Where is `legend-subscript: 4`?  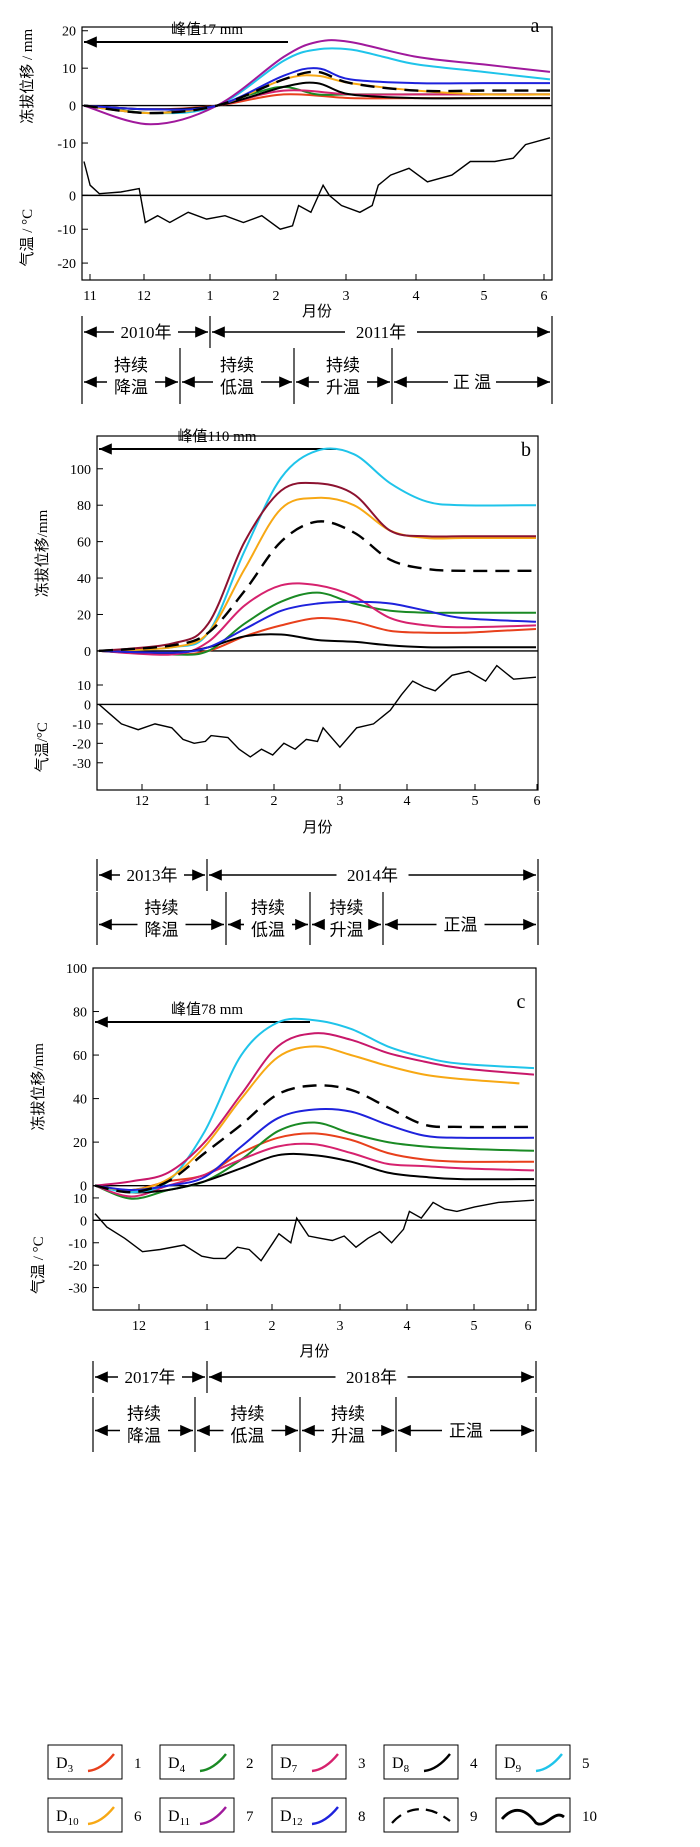 legend-subscript: 4 is located at coordinates (183, 1769).